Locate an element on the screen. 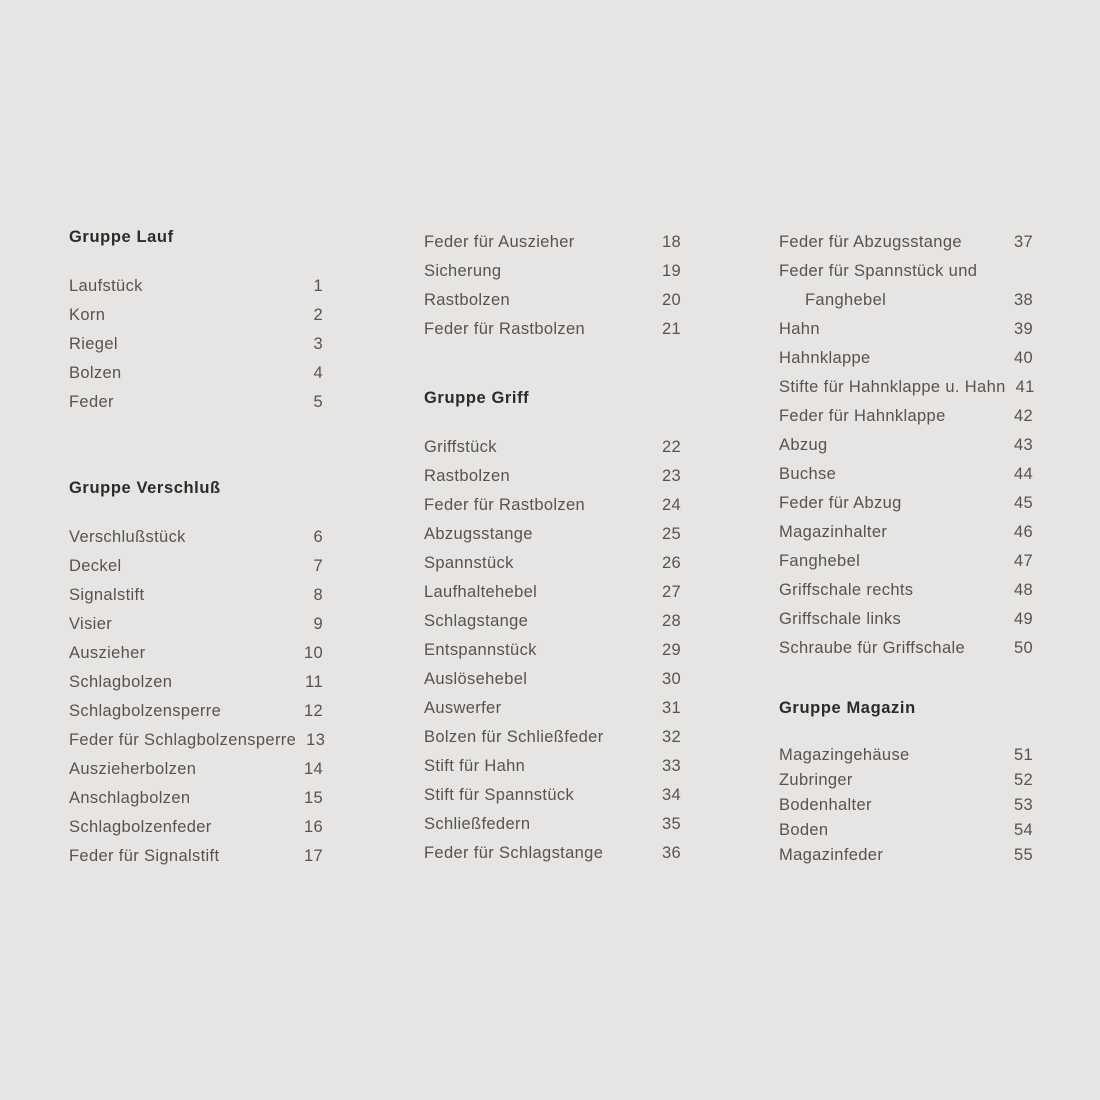  part-label-line2: Fanghebel is located at coordinates (846, 300).